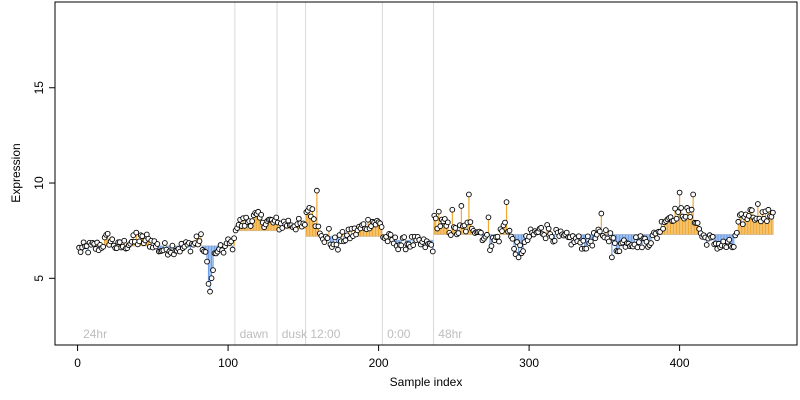 The width and height of the screenshot is (800, 400). I want to click on y-tick-label: 10, so click(39, 183).